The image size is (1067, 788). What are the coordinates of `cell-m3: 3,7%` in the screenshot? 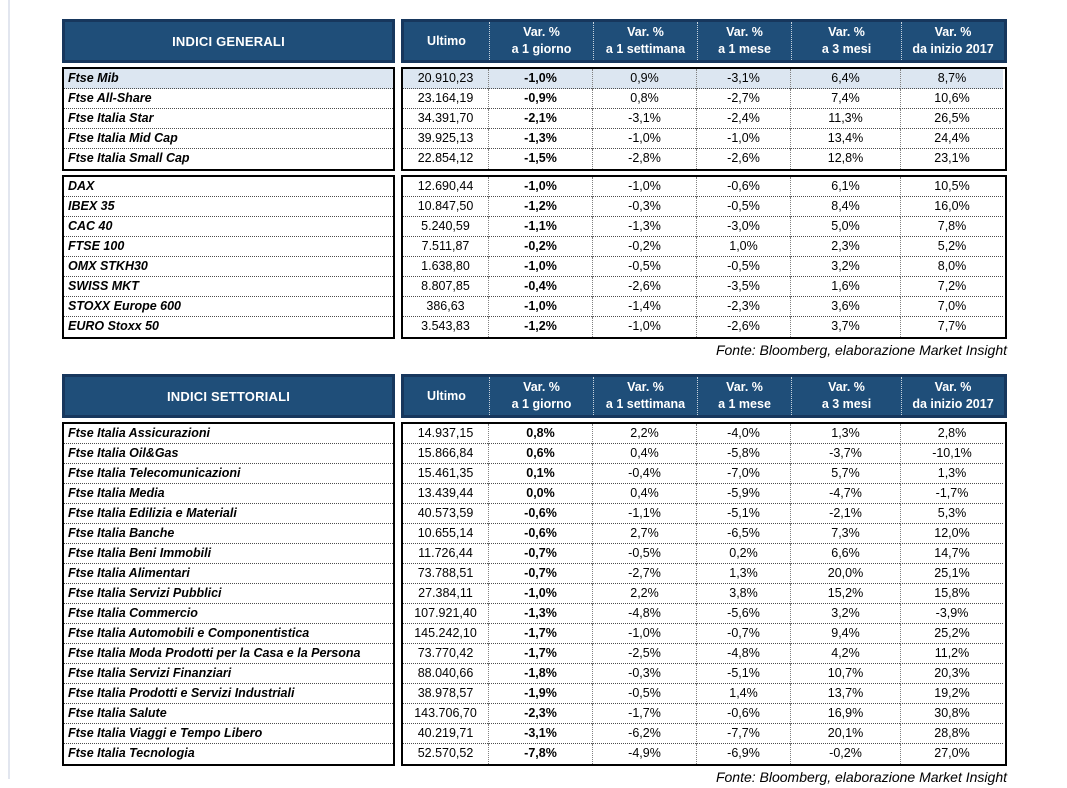 It's located at (845, 327).